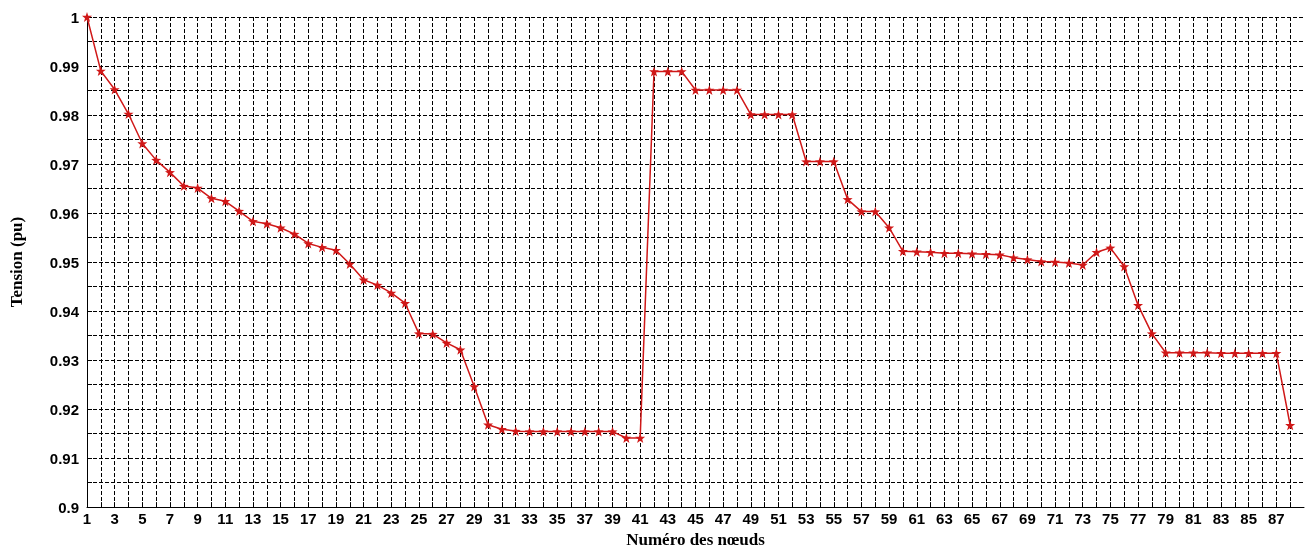 The width and height of the screenshot is (1308, 553). Describe the element at coordinates (612, 519) in the screenshot. I see `x-tick-label: 39` at that location.